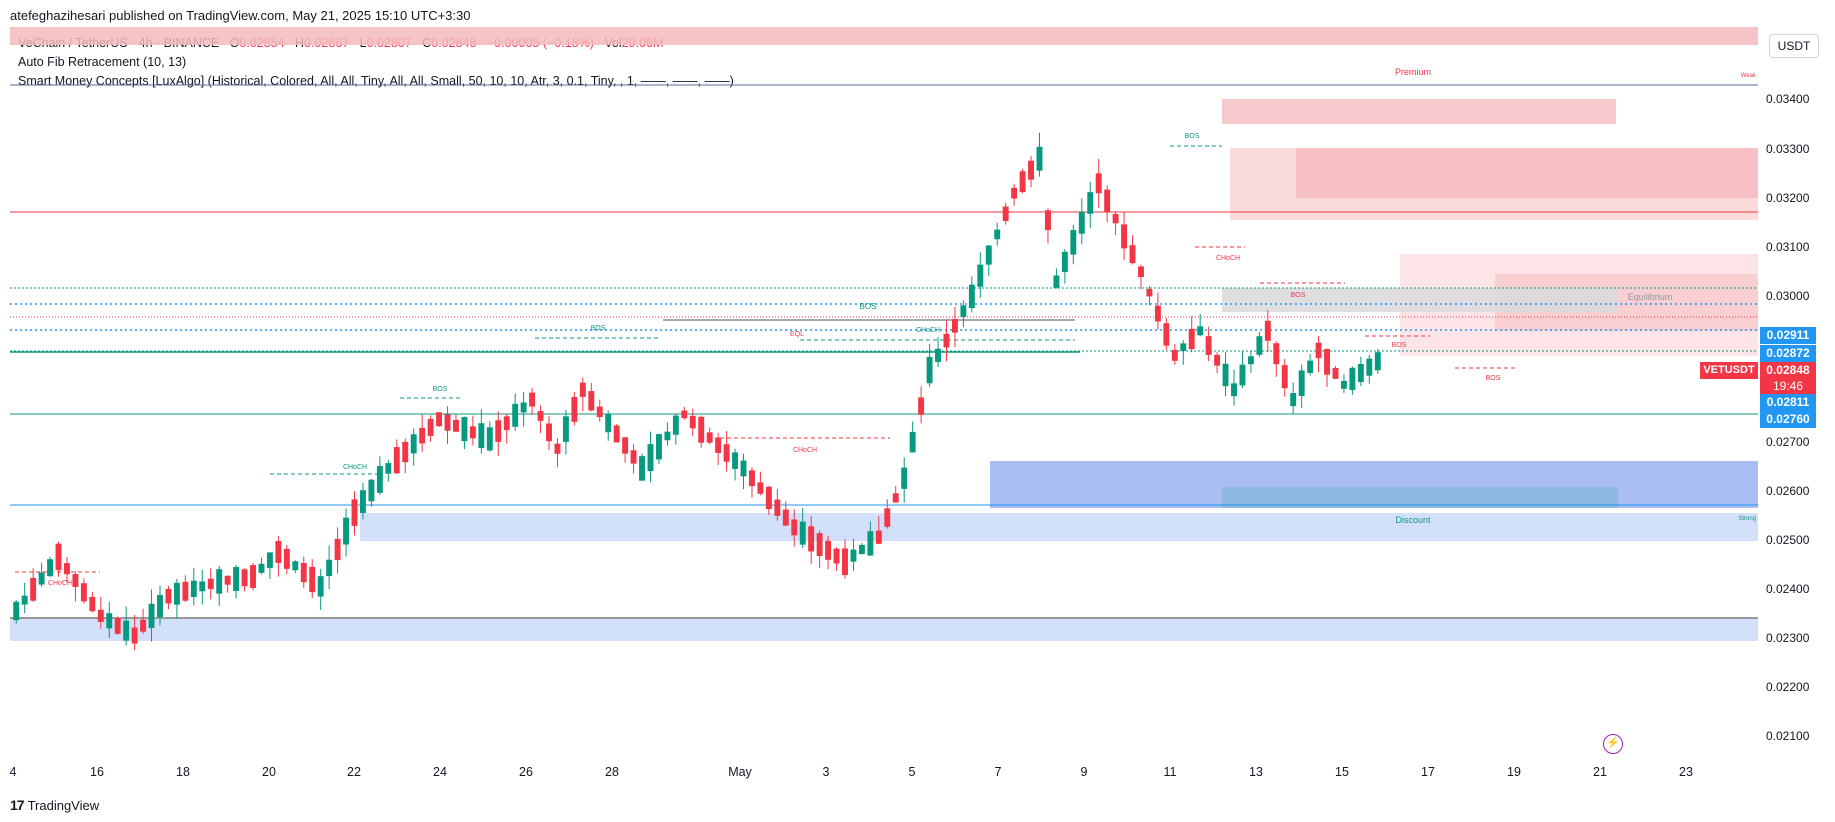 This screenshot has height=822, width=1835. Describe the element at coordinates (1794, 46) in the screenshot. I see `currency-button: USDT` at that location.